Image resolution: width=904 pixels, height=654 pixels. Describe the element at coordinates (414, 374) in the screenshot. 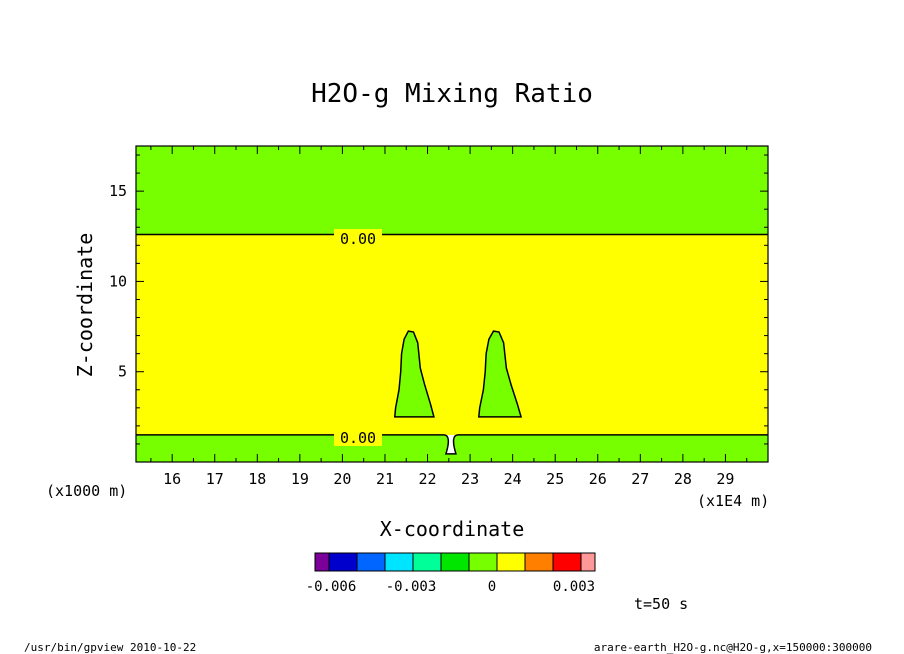

I see `cloud-blob-left` at that location.